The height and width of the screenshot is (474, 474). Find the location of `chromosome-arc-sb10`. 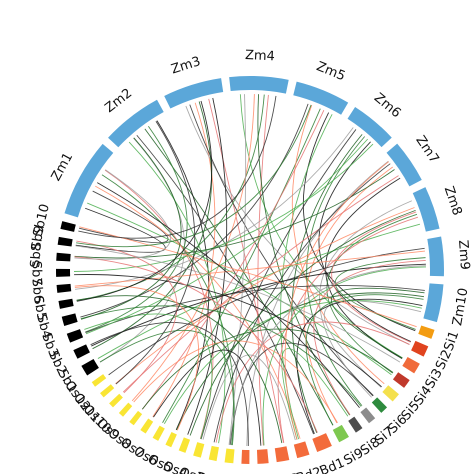

chromosome-arc-sb10 is located at coordinates (68, 226).